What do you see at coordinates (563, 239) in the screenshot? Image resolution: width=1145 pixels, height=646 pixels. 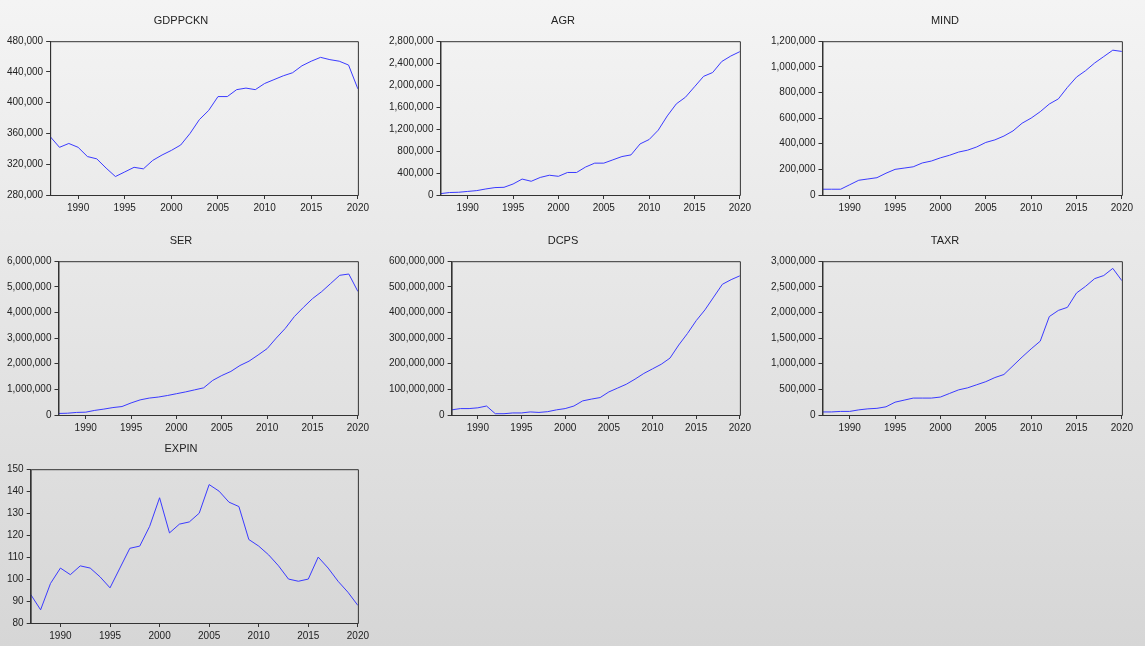 I see `chart-title: DCPS` at bounding box center [563, 239].